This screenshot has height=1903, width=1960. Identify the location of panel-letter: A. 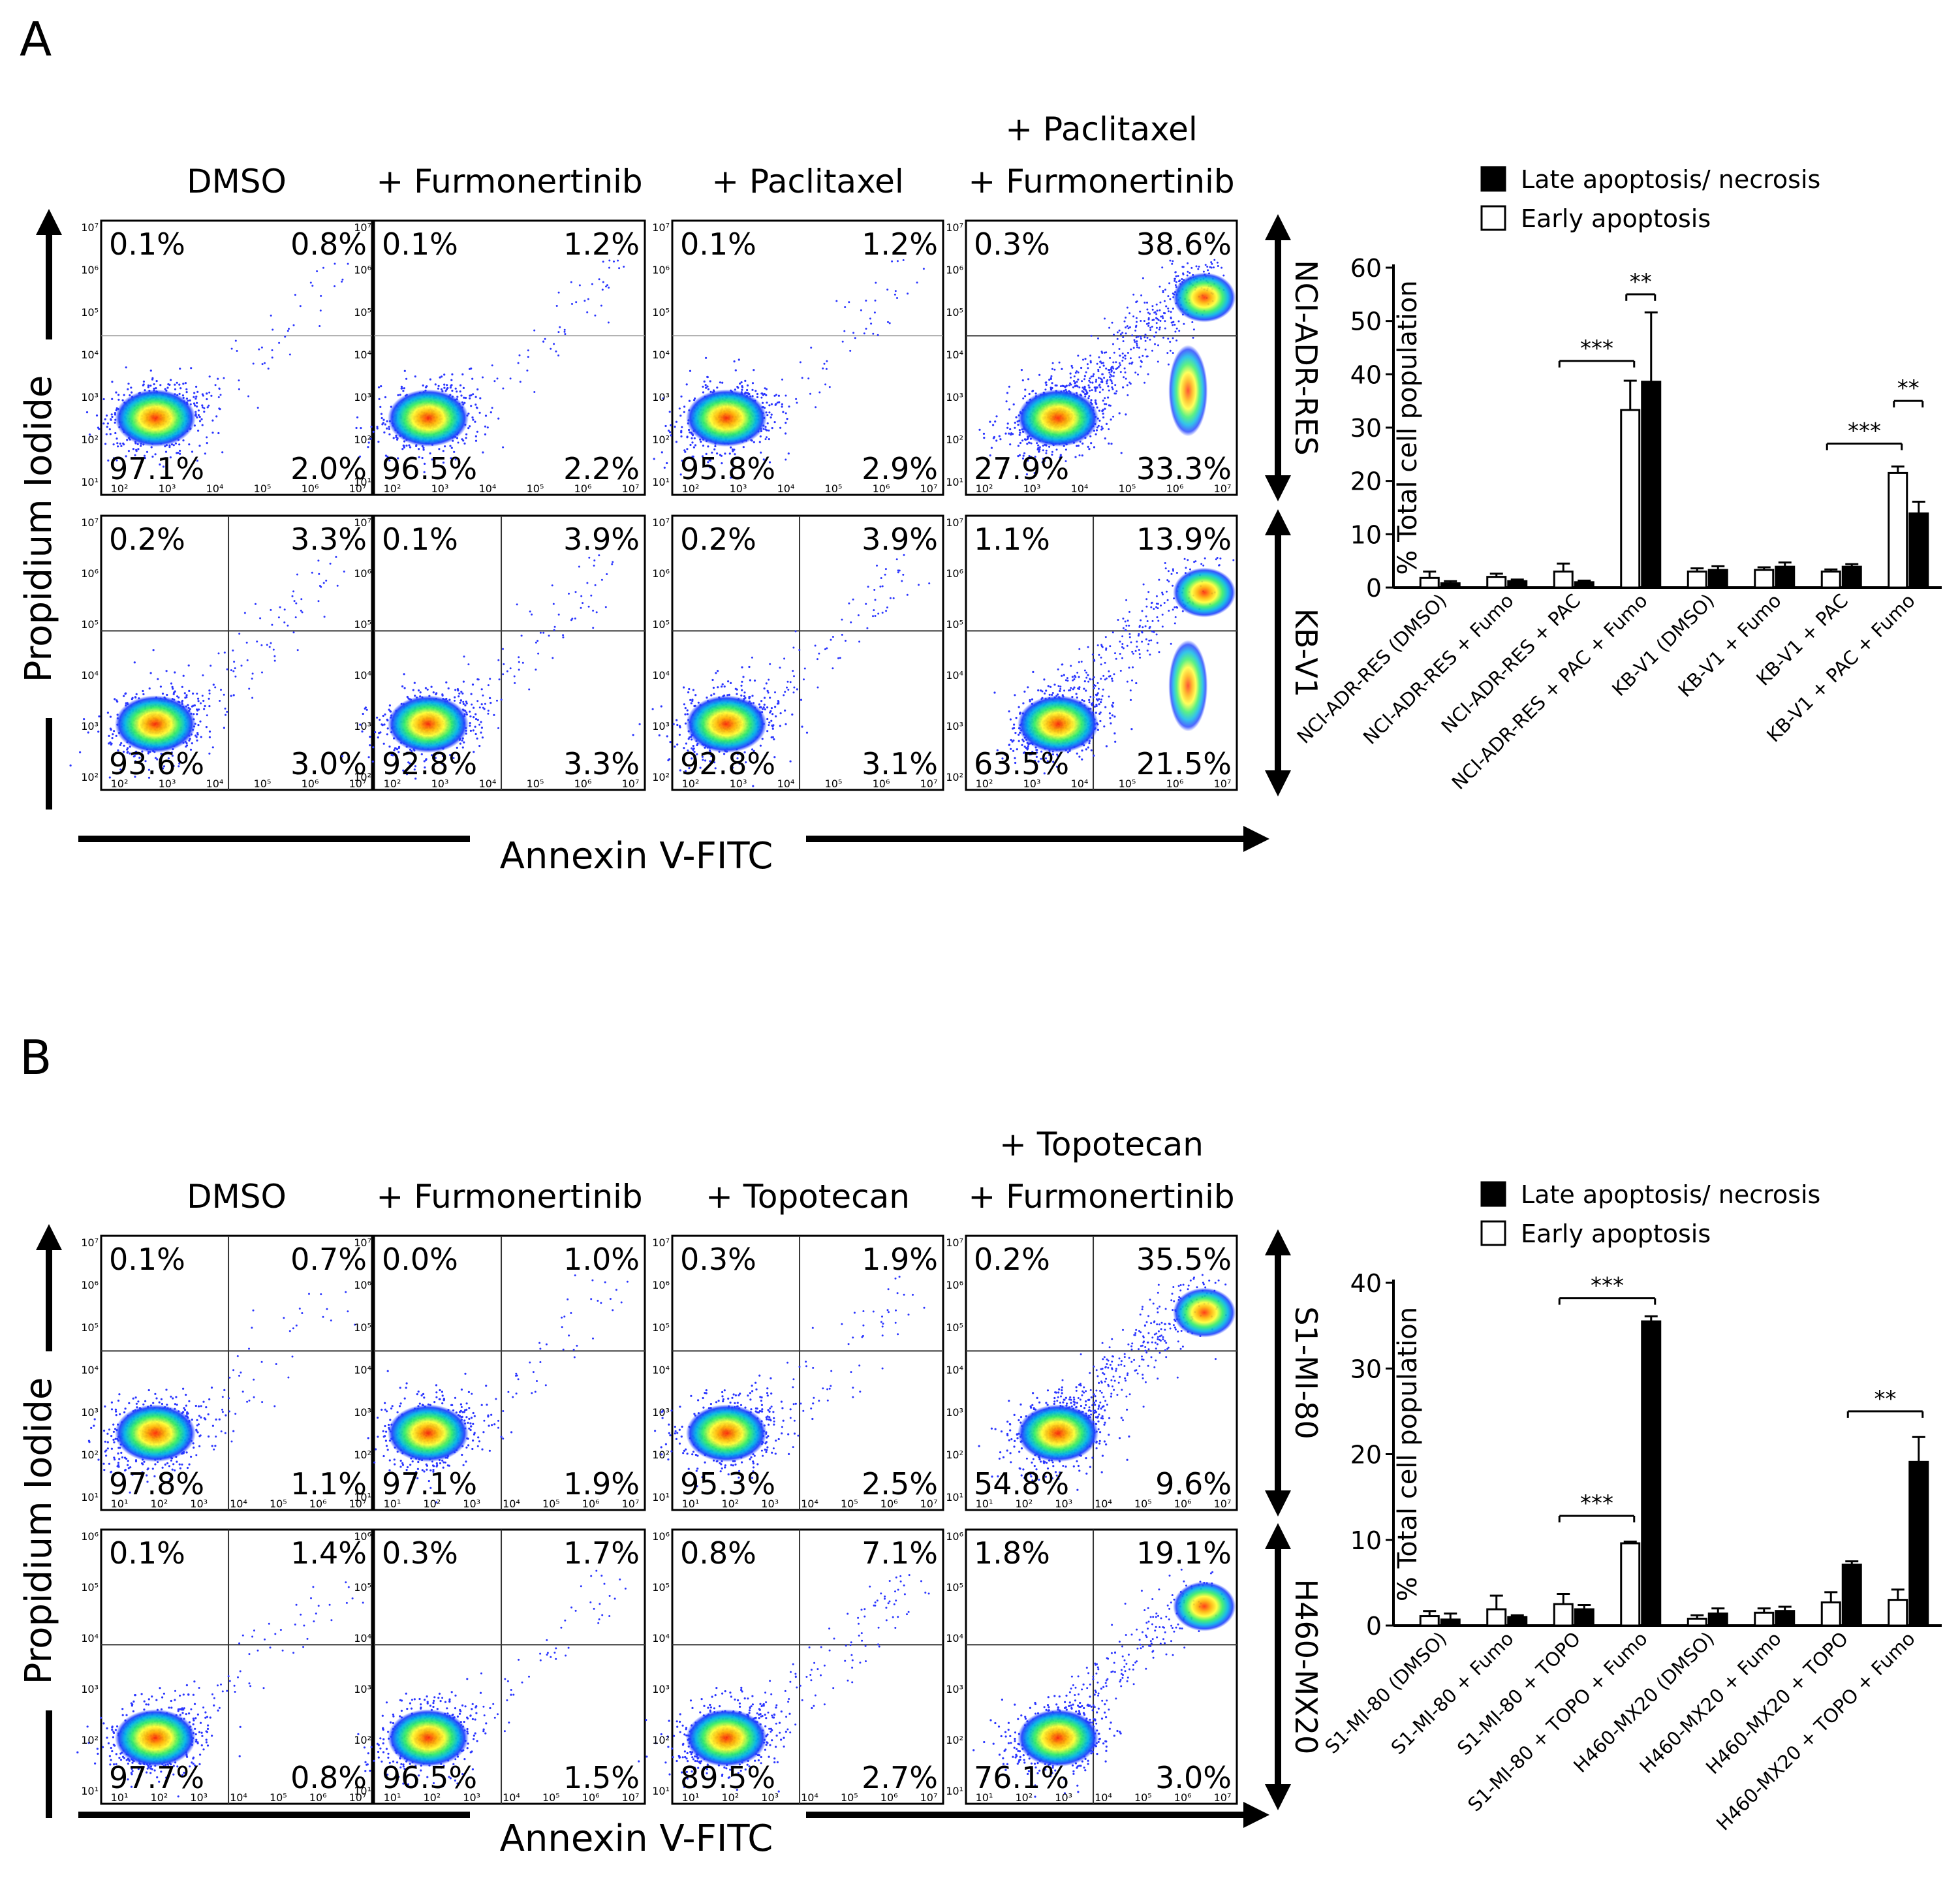
(36, 39).